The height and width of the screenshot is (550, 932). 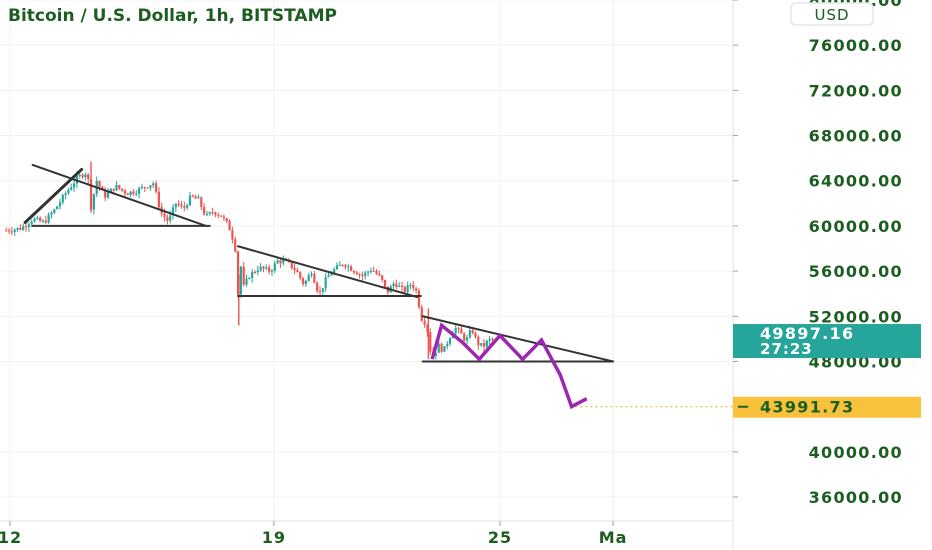 I want to click on currency-button-label: USD, so click(x=831, y=15).